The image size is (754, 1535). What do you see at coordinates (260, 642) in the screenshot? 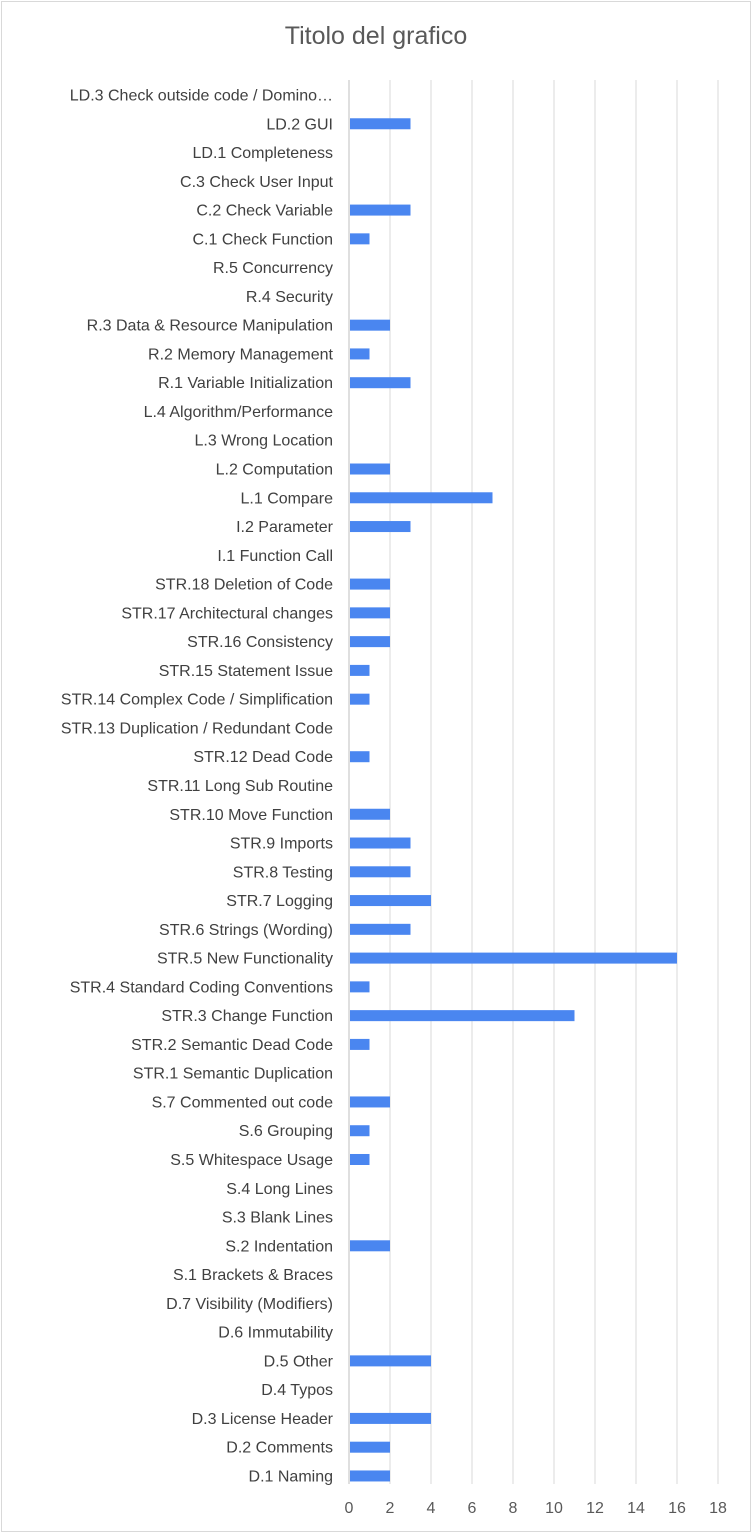
I see `category-label: STR.16 Consistency` at bounding box center [260, 642].